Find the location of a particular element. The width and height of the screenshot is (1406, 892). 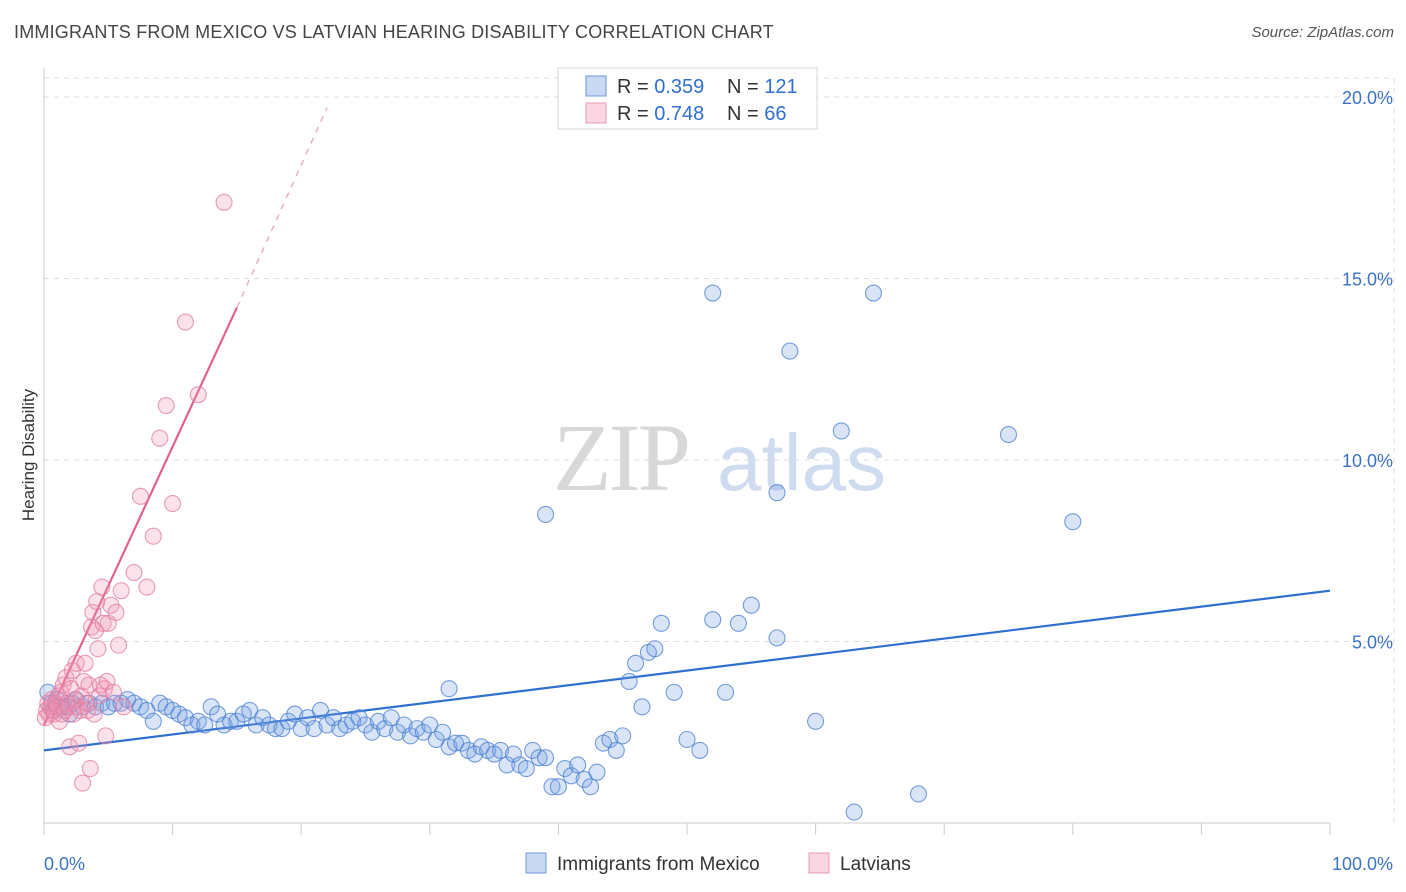

latvians-trend-extension is located at coordinates (282, 207).